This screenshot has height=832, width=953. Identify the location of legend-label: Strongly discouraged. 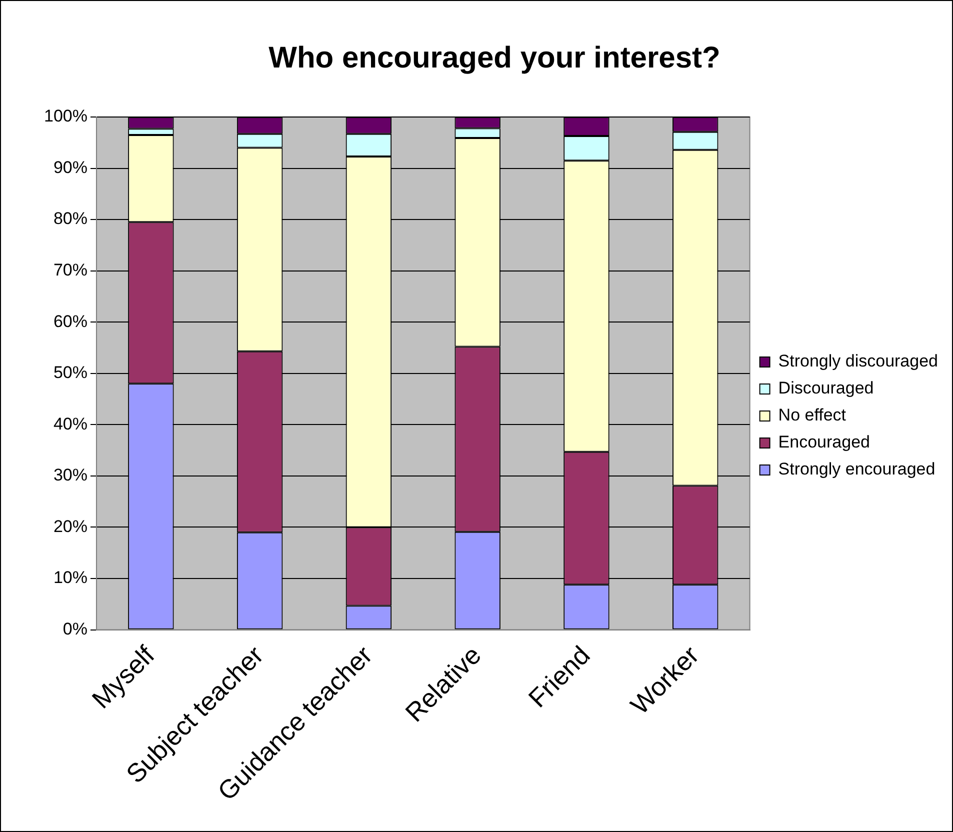
(858, 361).